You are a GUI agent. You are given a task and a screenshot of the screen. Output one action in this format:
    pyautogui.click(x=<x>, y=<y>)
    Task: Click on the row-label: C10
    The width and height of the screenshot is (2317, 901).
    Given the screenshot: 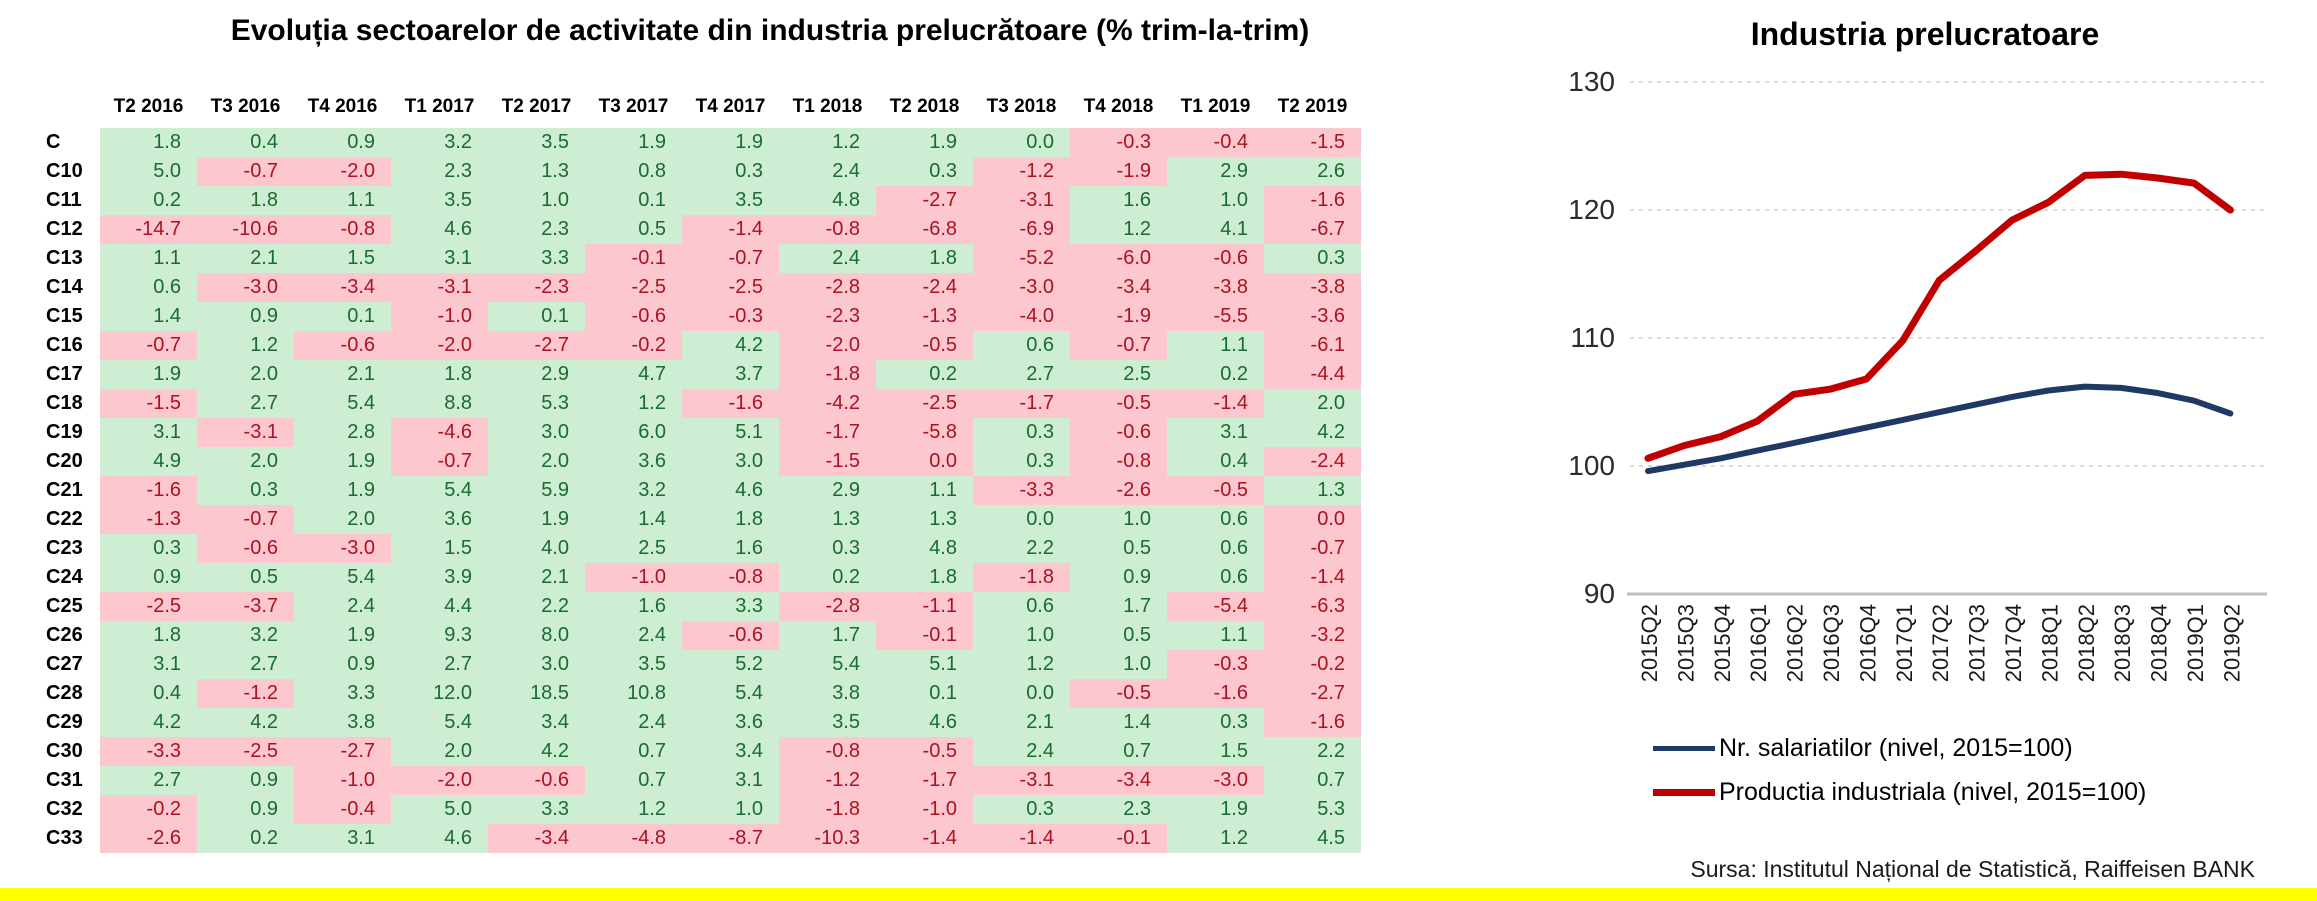 What is the action you would take?
    pyautogui.click(x=70, y=171)
    